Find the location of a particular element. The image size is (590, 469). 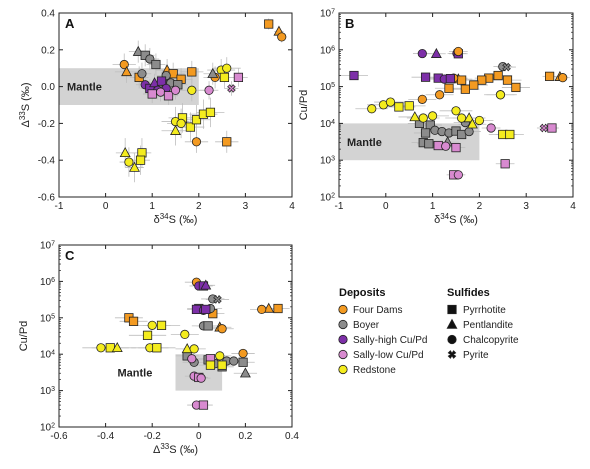

x-axis-label: δ34S (‰) is located at coordinates (176, 219).